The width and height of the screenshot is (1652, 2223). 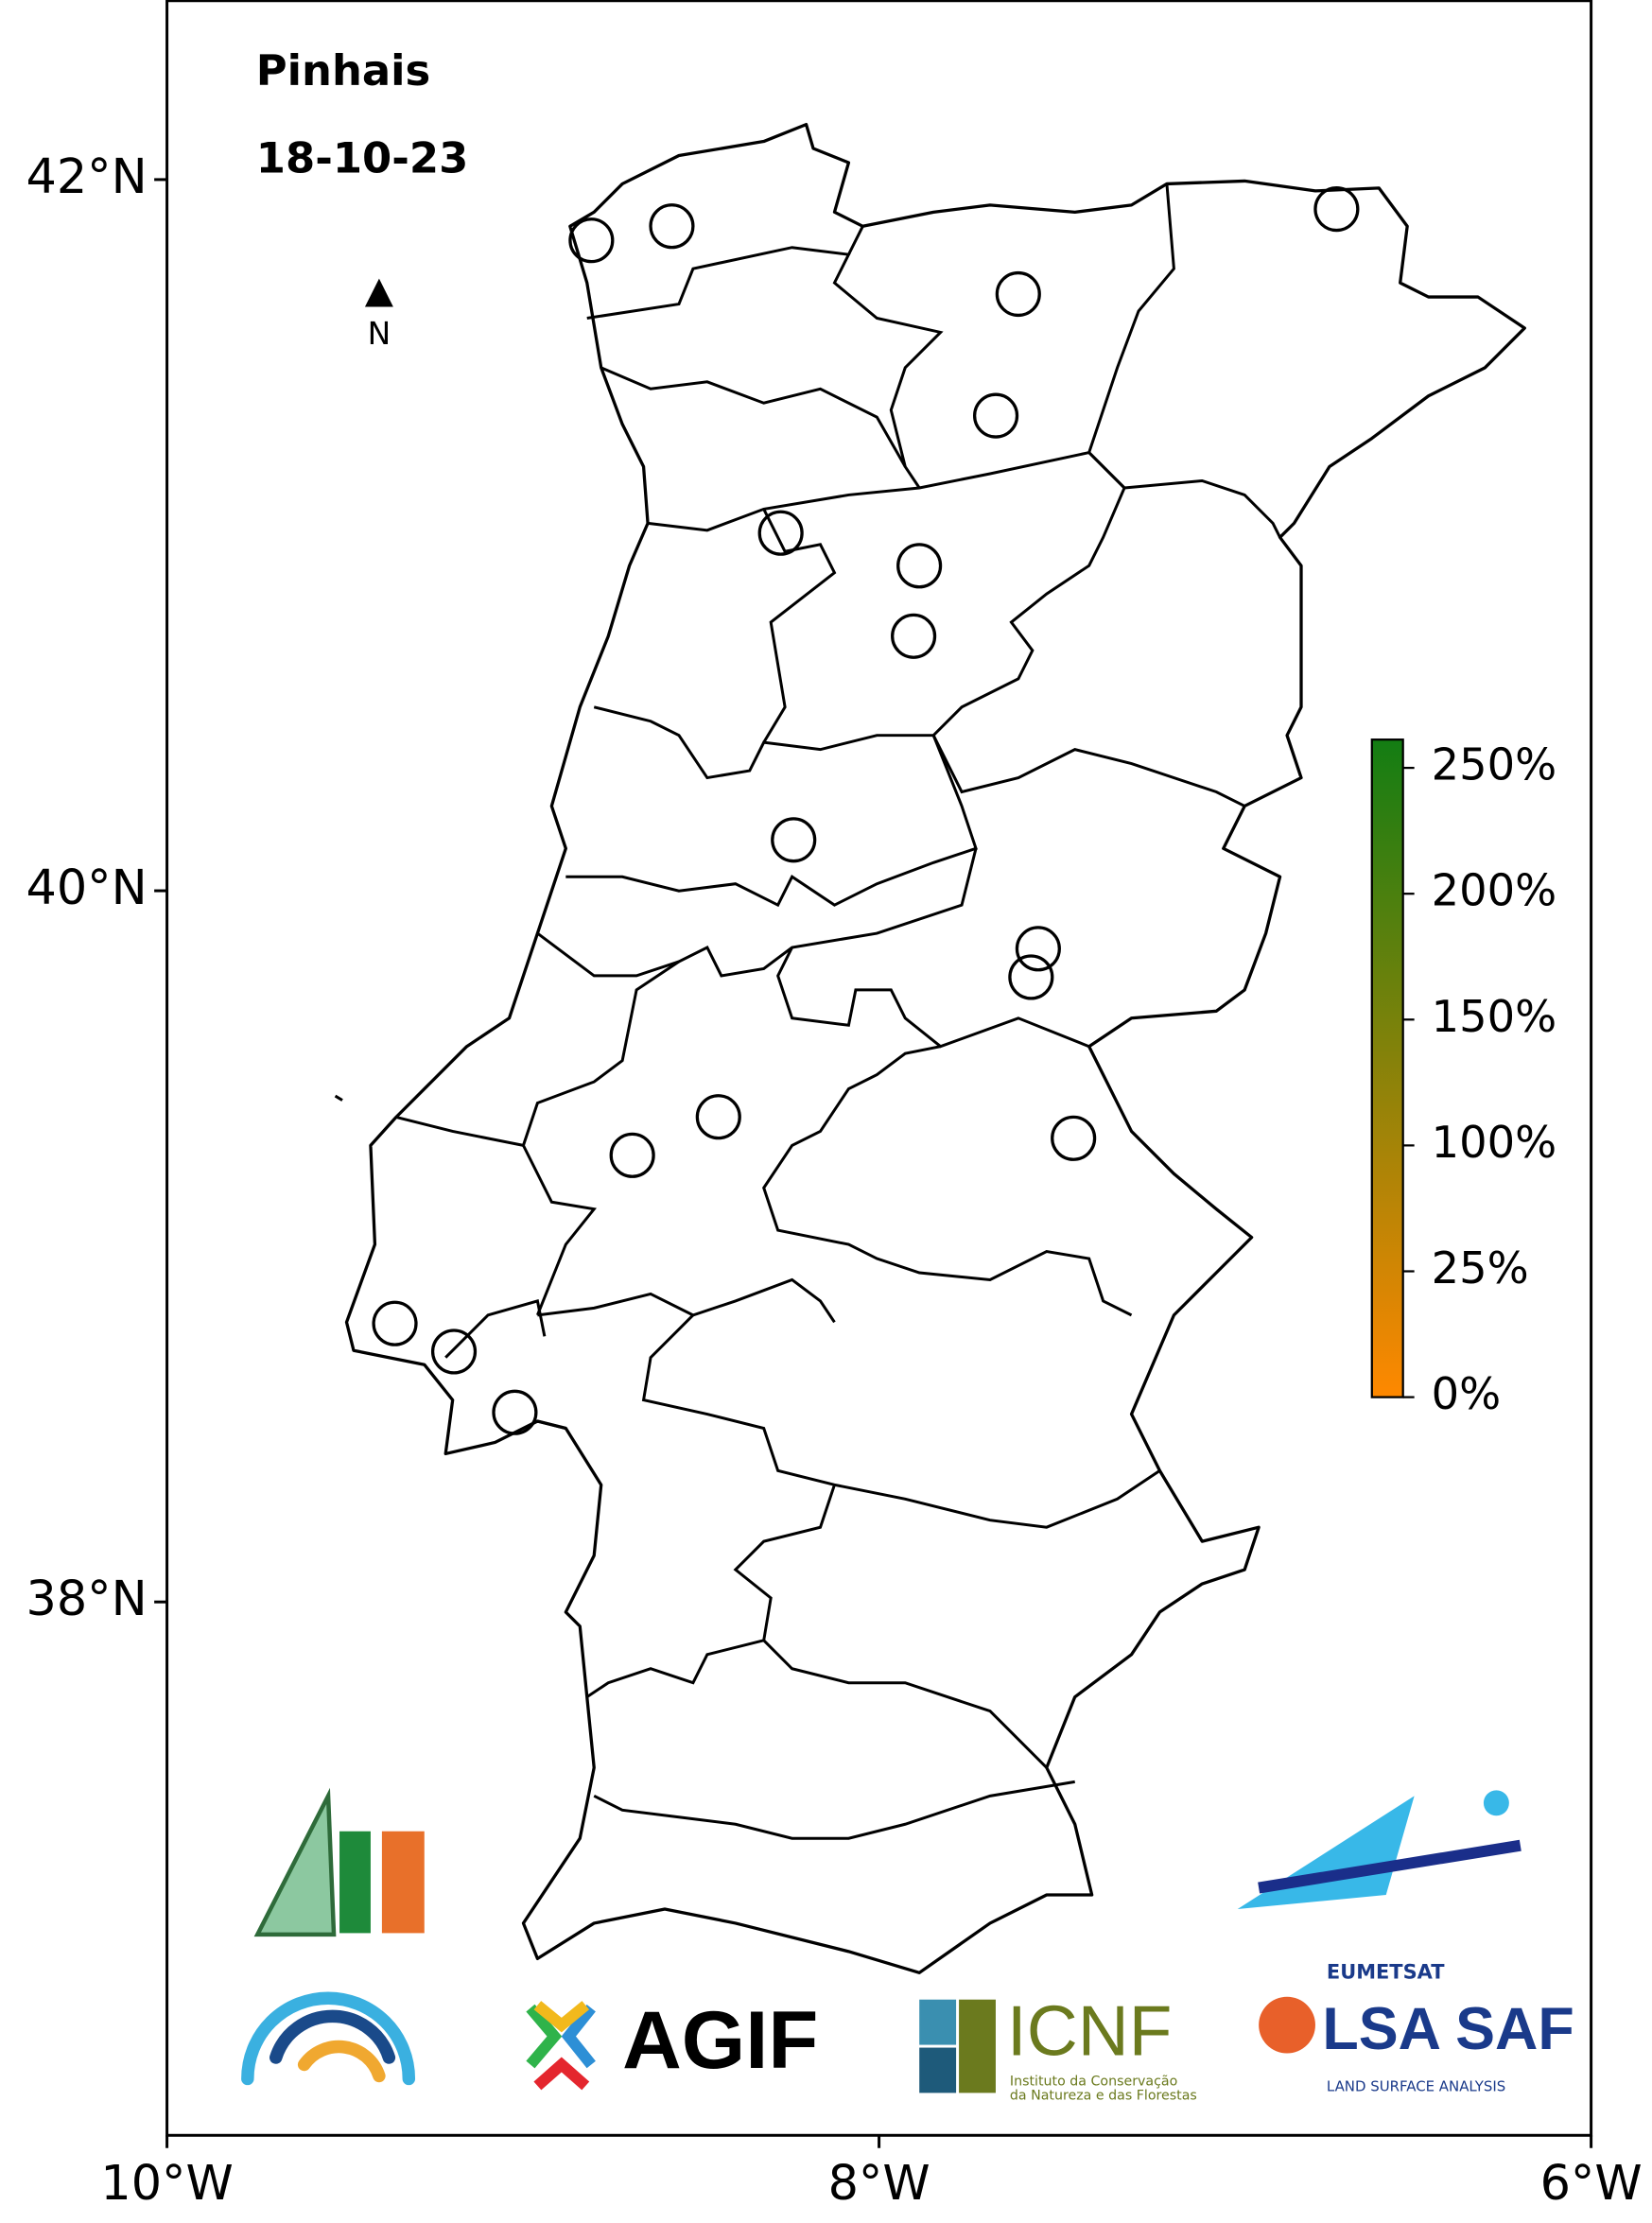 I want to click on y-tick-label: 38°N, so click(x=87, y=1599).